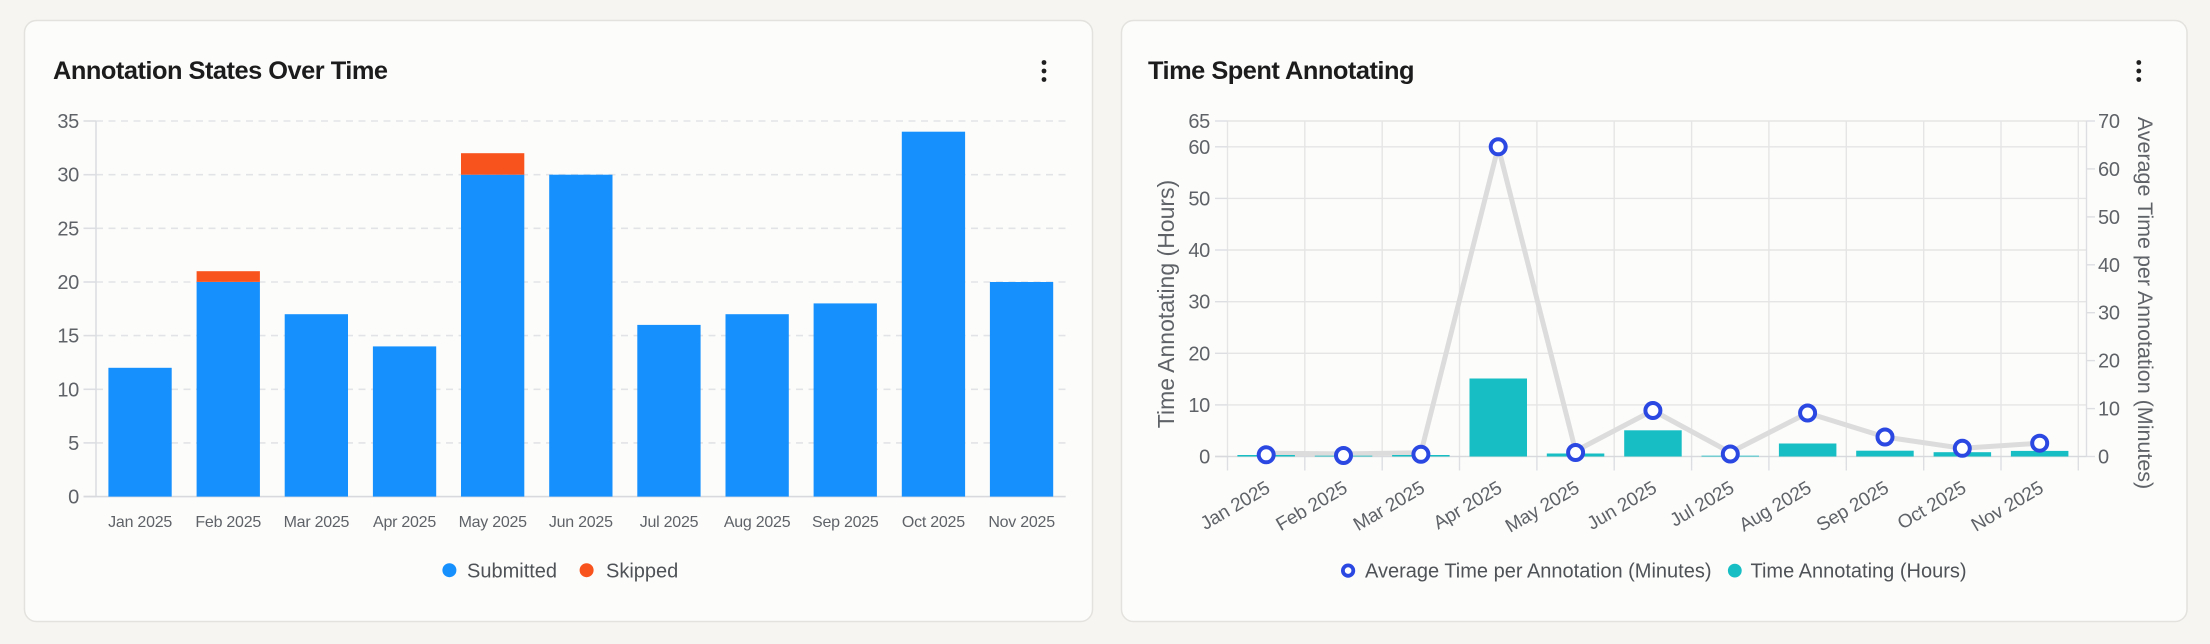  Describe the element at coordinates (493, 522) in the screenshot. I see `svg-text: May 2025` at that location.